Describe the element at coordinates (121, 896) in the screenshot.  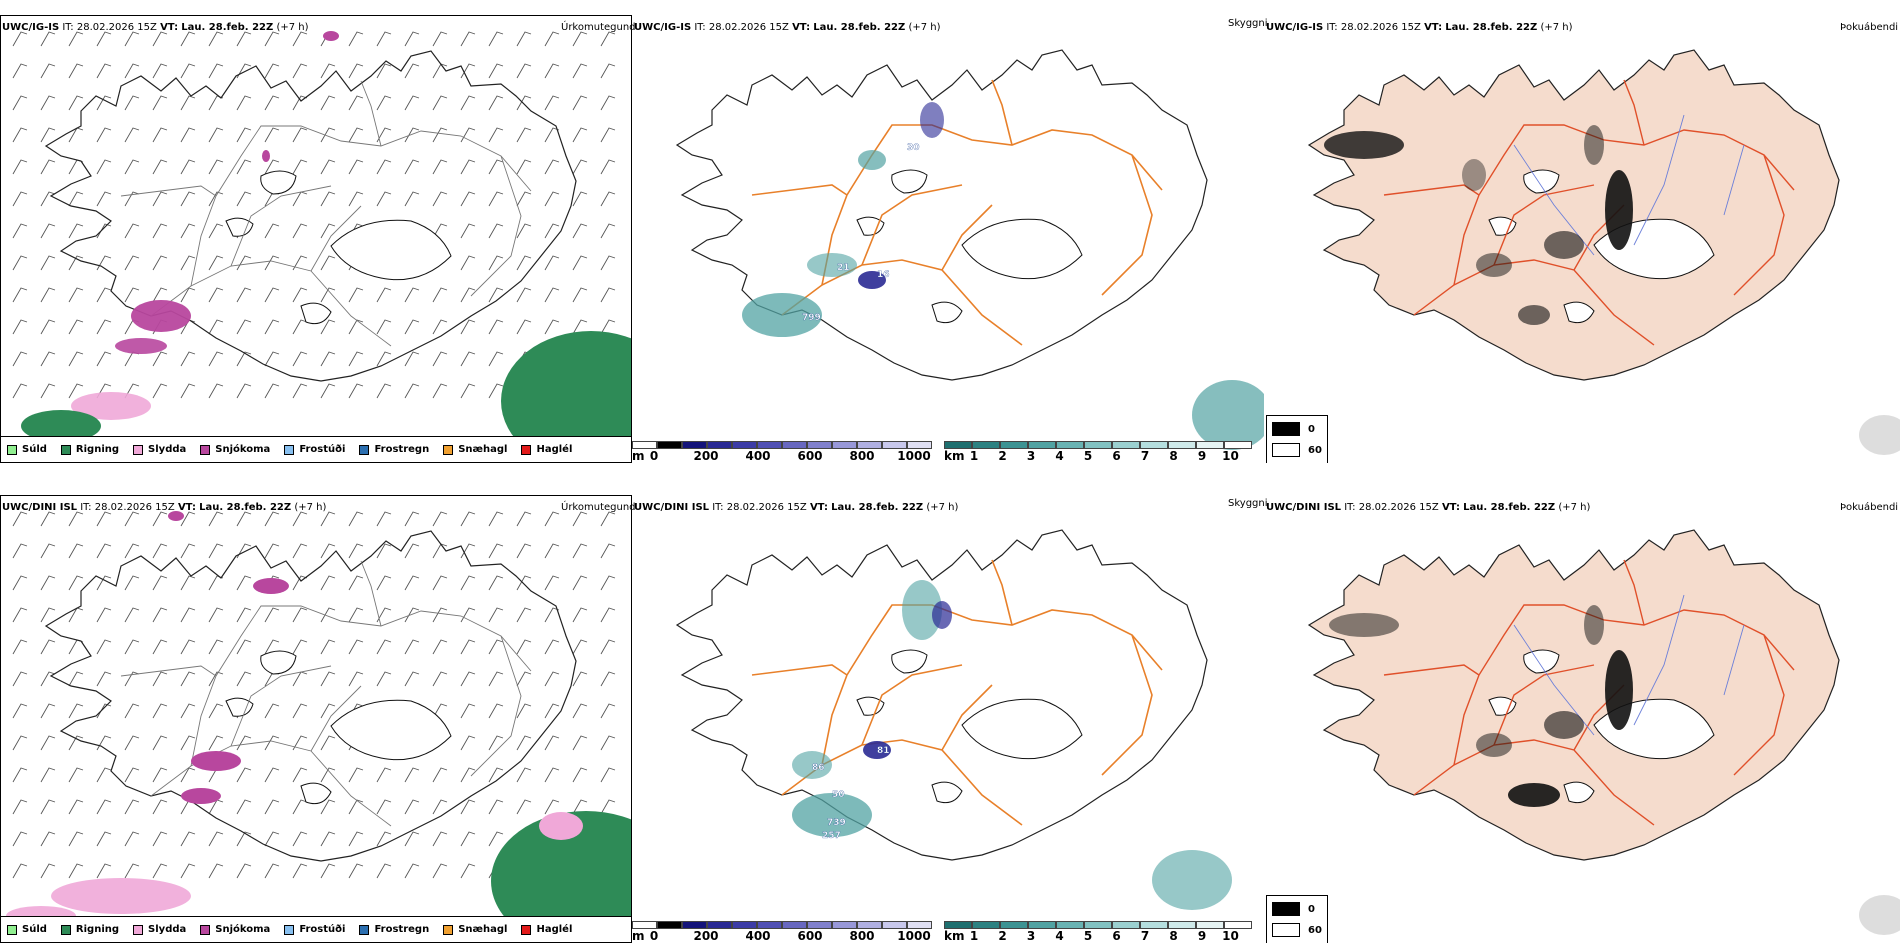
I see `sleet-area` at that location.